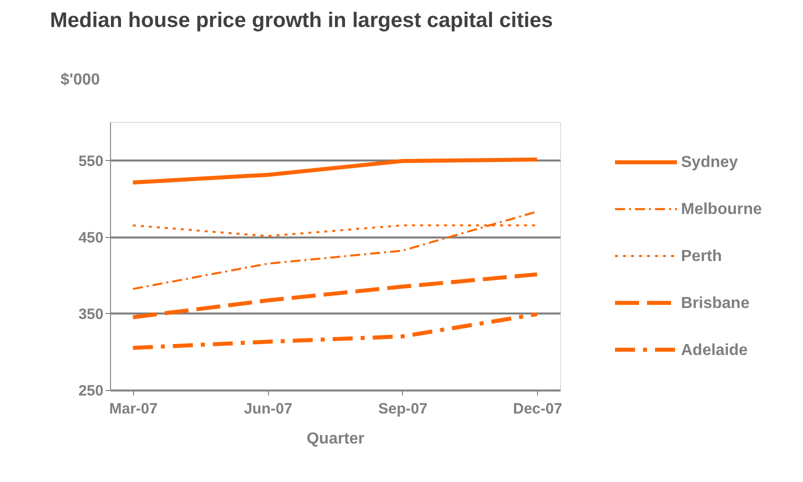 The image size is (803, 482). I want to click on y-axis-title: $'000, so click(80, 80).